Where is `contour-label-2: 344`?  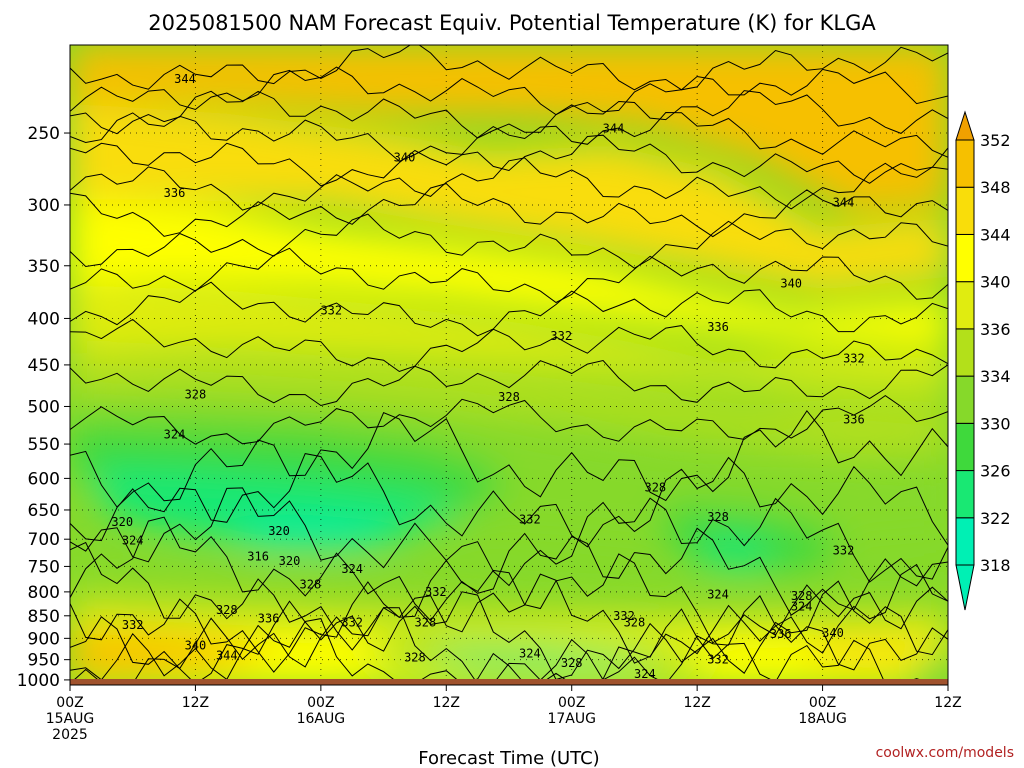
contour-label-2: 344 is located at coordinates (614, 128).